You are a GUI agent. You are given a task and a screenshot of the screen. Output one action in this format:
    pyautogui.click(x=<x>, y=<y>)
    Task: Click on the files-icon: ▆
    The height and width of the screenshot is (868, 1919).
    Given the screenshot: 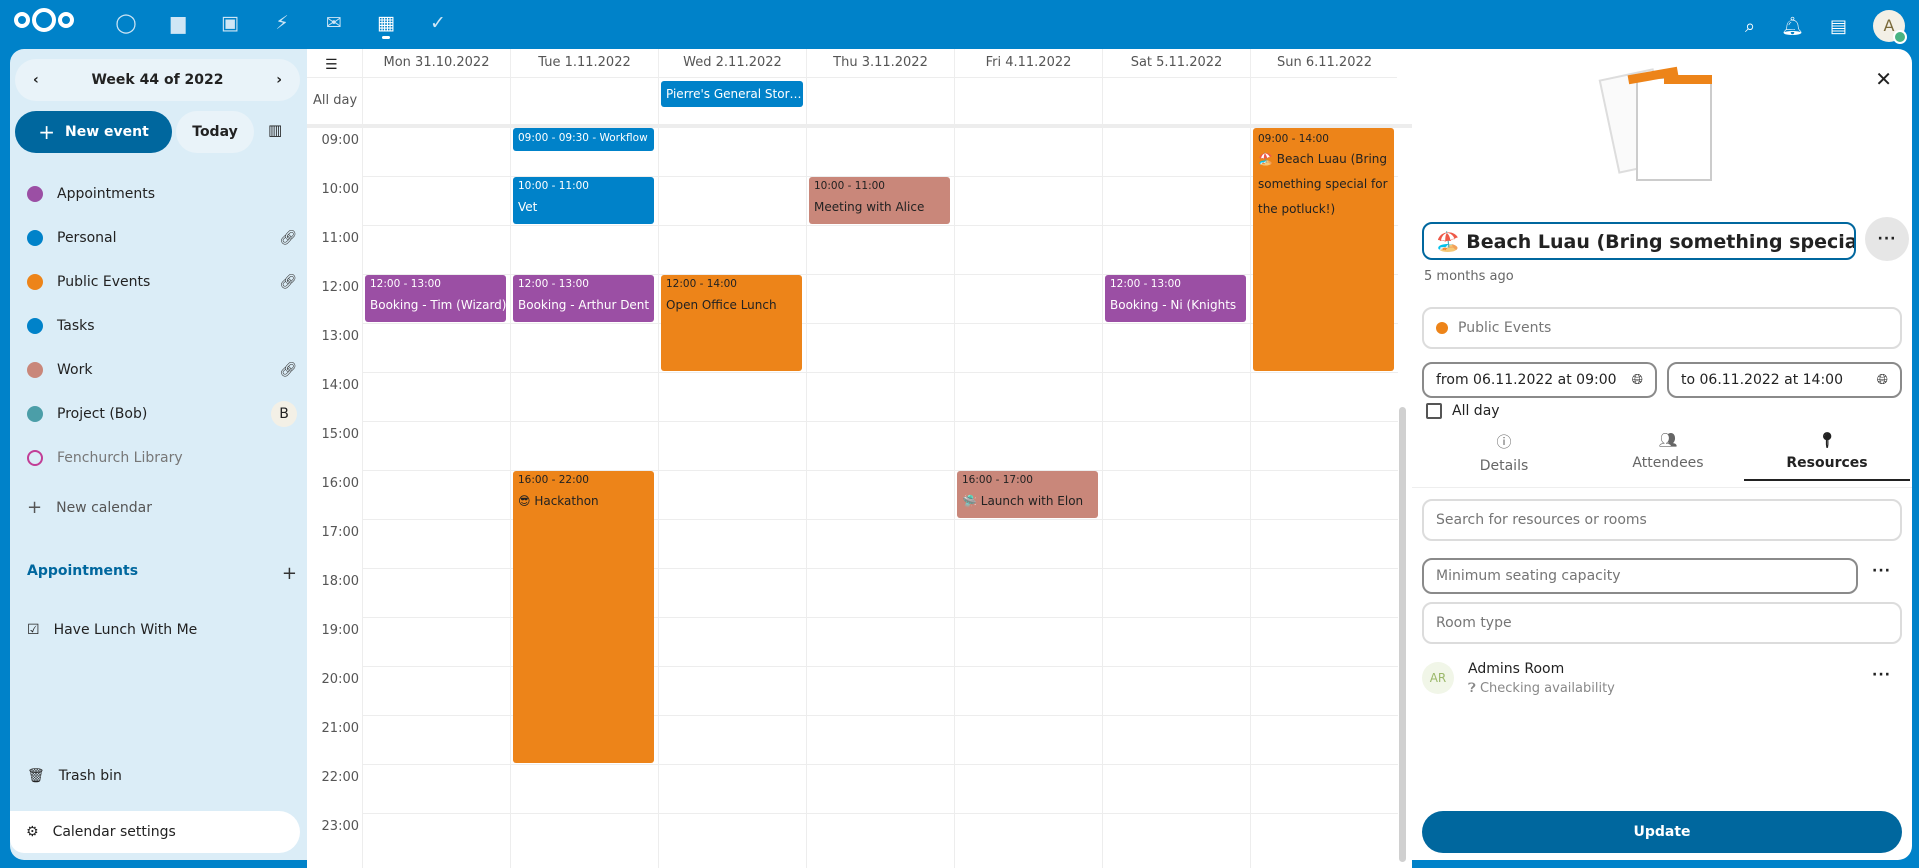 What is the action you would take?
    pyautogui.click(x=178, y=23)
    